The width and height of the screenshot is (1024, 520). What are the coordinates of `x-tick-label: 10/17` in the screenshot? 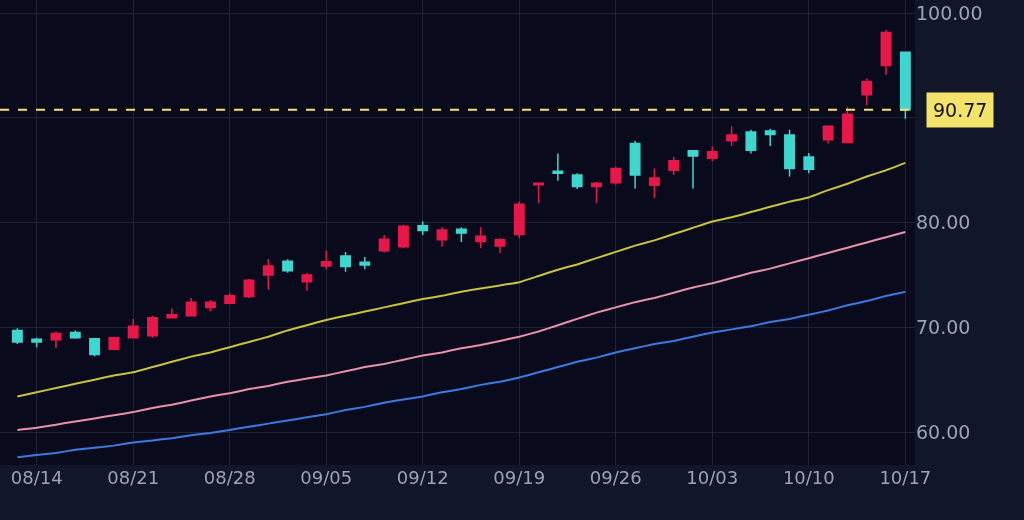 It's located at (905, 477).